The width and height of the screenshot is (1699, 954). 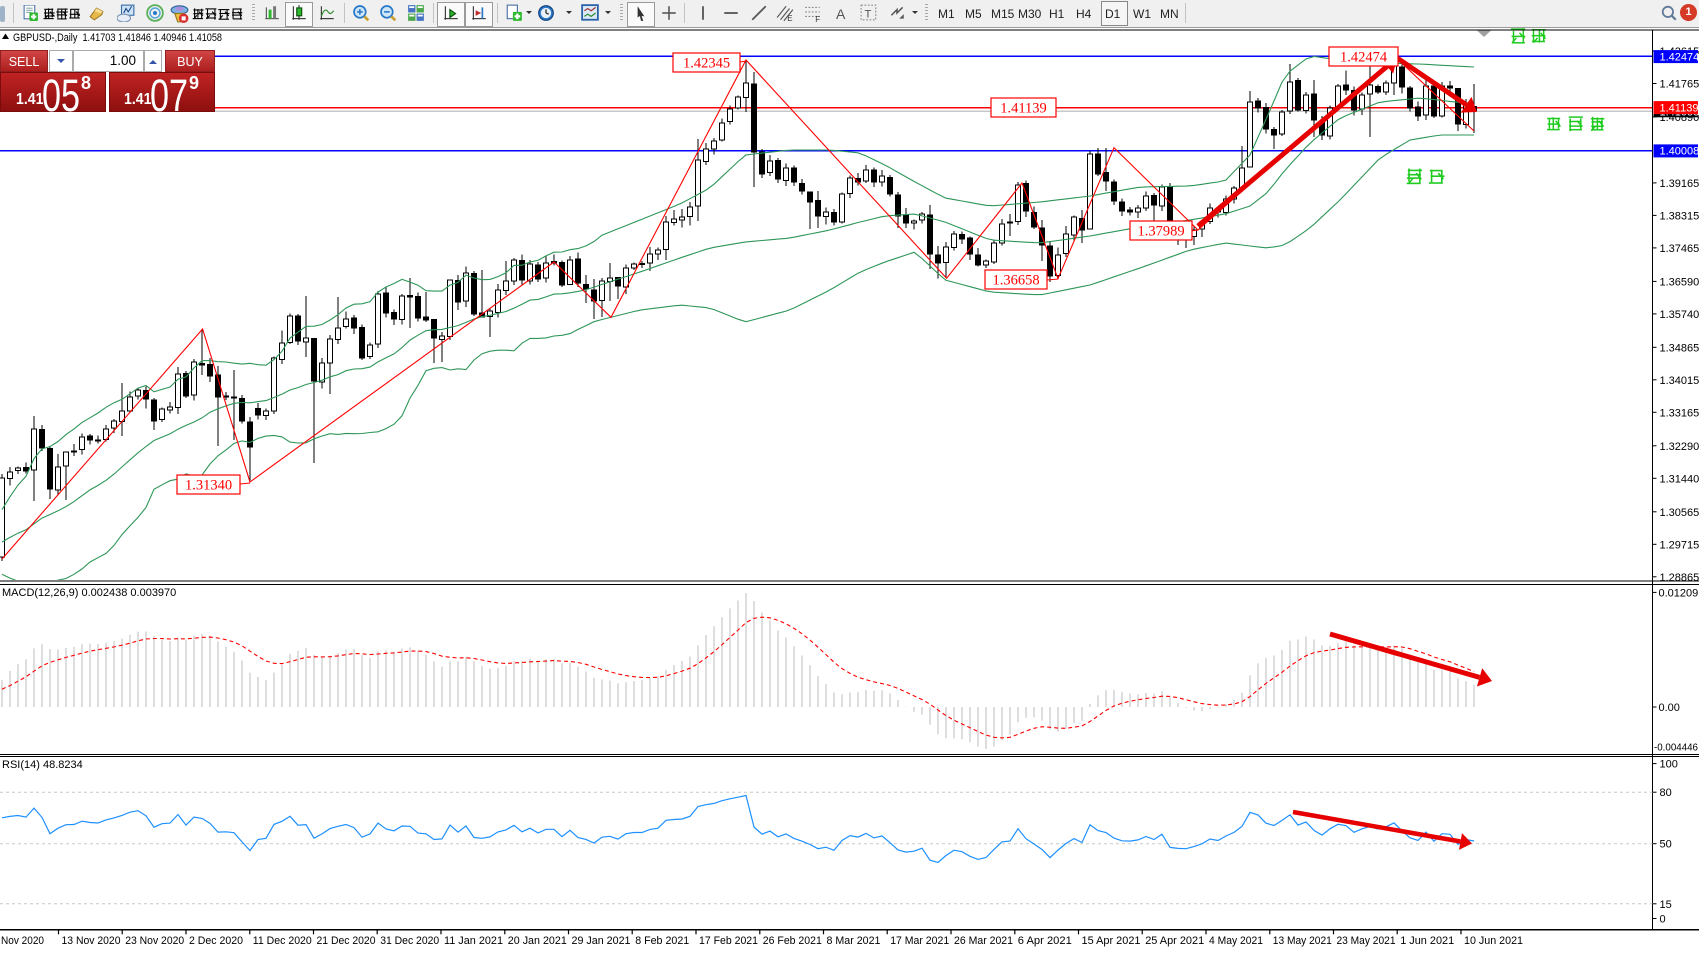 I want to click on svg-text: 1.39165, so click(x=1679, y=184).